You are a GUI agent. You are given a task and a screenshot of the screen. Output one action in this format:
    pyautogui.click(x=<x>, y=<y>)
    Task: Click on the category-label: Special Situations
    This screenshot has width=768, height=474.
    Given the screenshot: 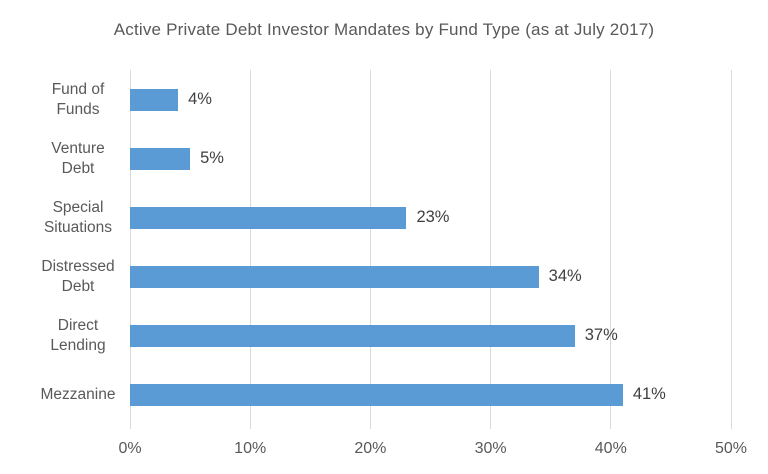 What is the action you would take?
    pyautogui.click(x=78, y=217)
    